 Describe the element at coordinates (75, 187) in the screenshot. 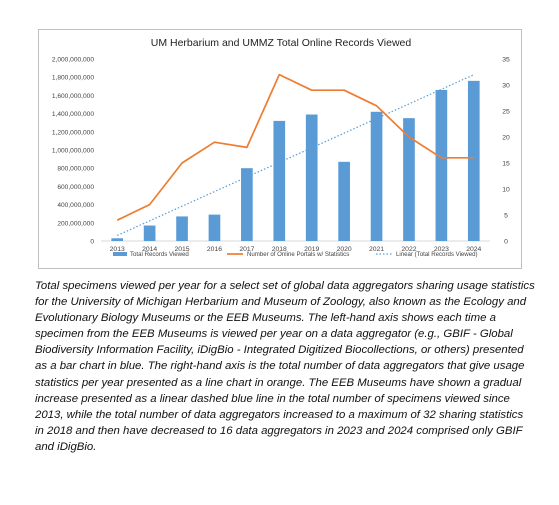

I see `y-left-tick-label: 600,000,000` at that location.